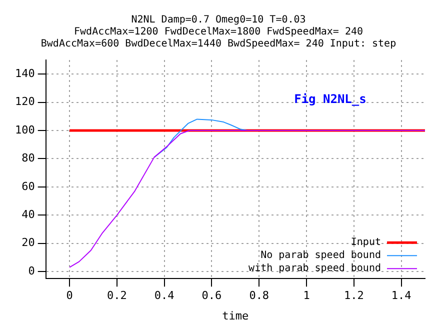  Describe the element at coordinates (31, 271) in the screenshot. I see `y-tick-label: 0` at that location.